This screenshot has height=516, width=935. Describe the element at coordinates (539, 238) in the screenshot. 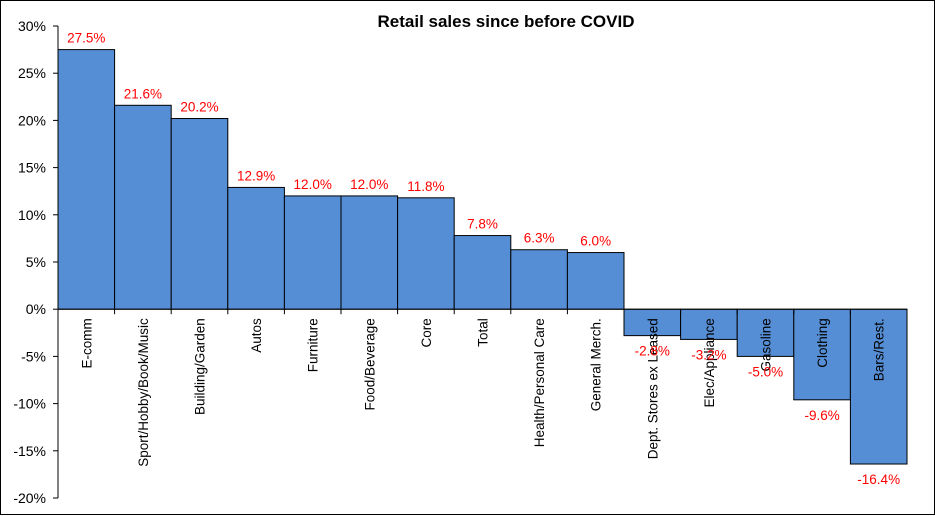

I see `data-label-8: 6.3%` at that location.